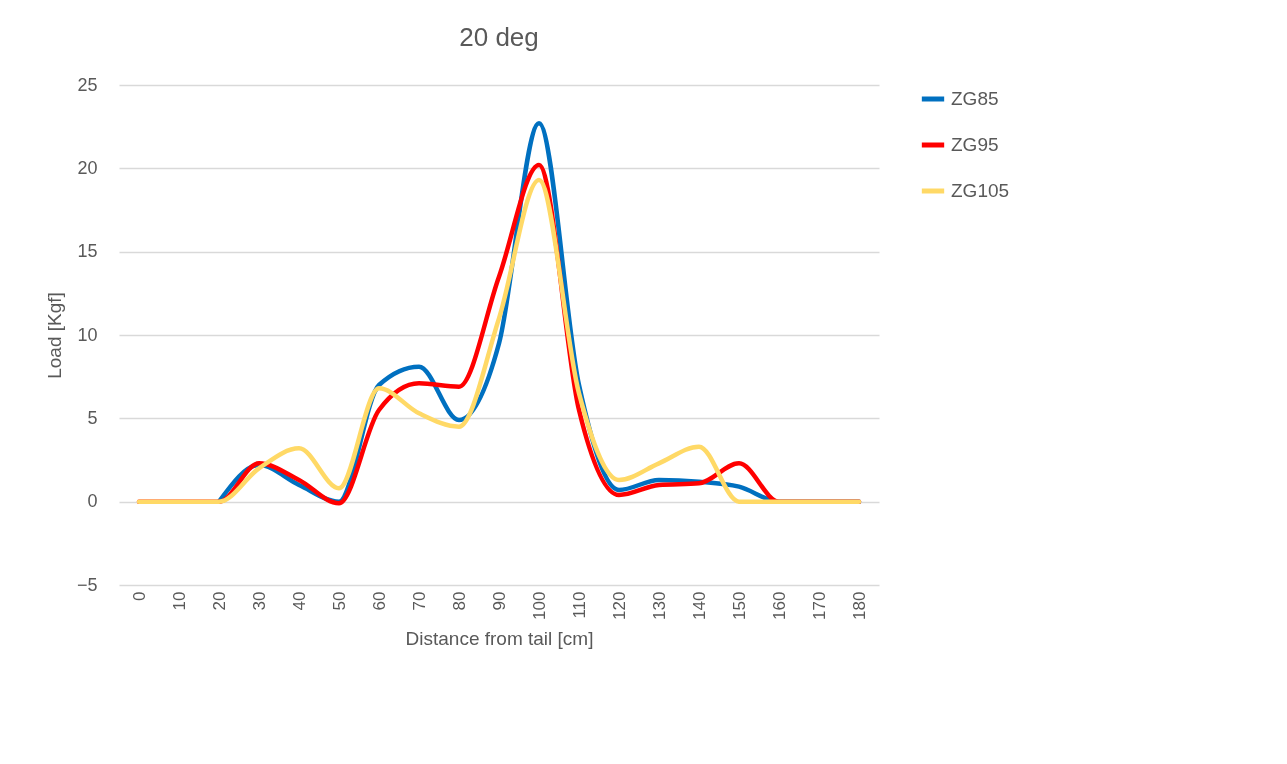  I want to click on x-tick-label: 70, so click(419, 601).